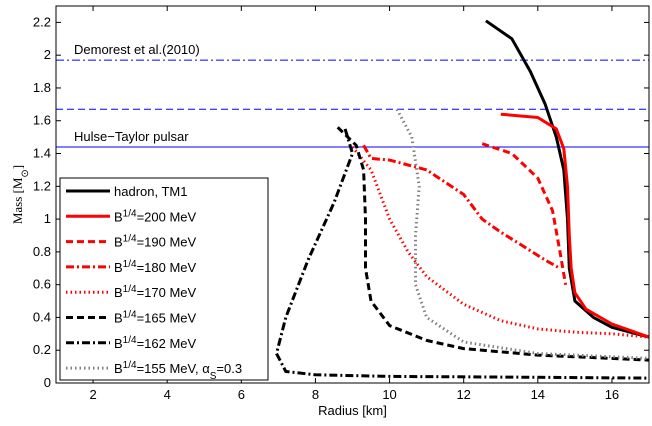  Describe the element at coordinates (42, 153) in the screenshot. I see `y-tick-label: 1.4` at that location.